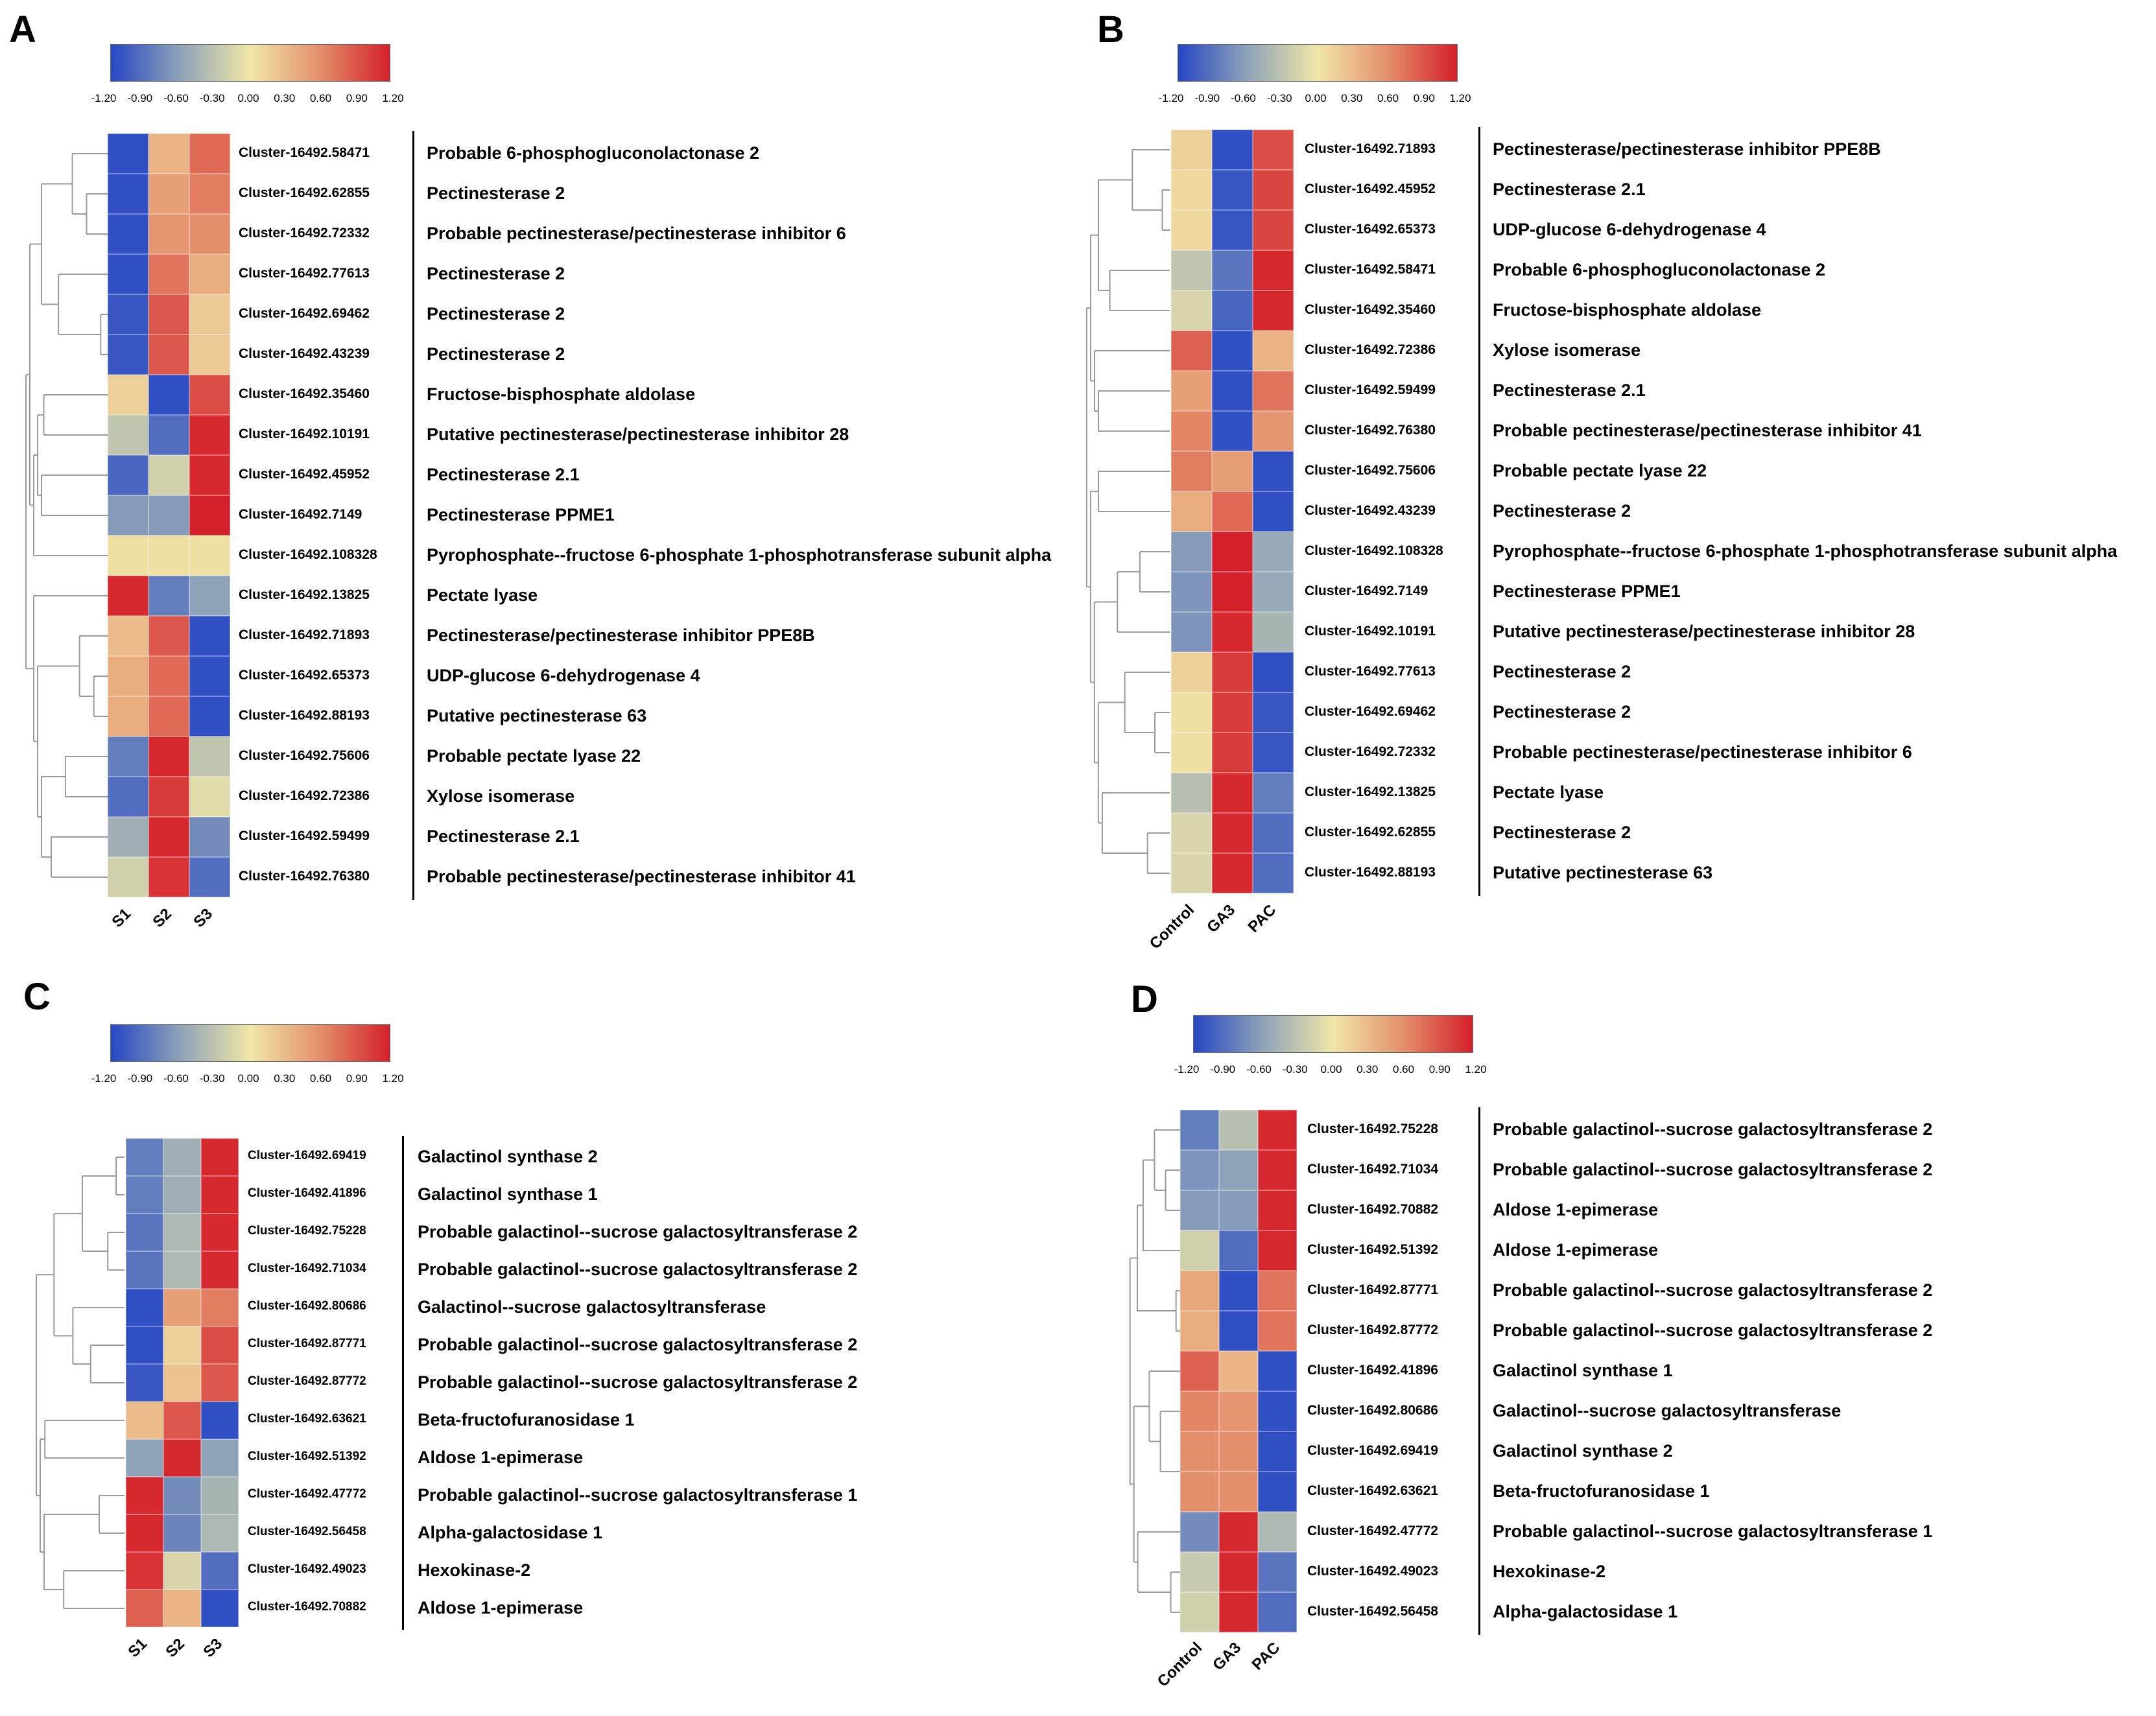  I want to click on color-scale-tick: 0.00, so click(248, 98).